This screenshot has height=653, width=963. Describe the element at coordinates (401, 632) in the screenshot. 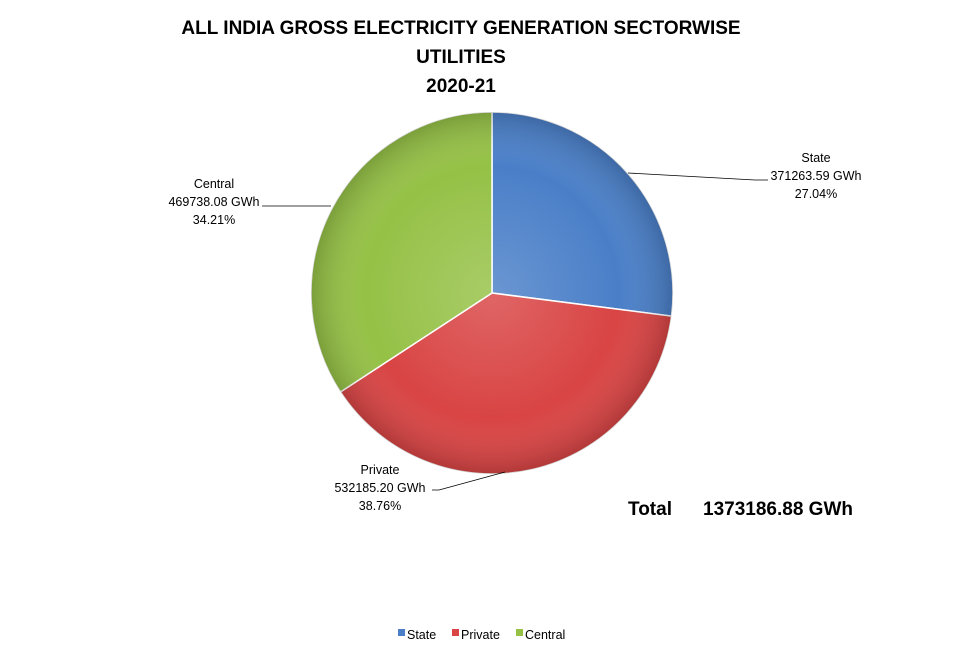

I see `legend-swatch-state` at that location.